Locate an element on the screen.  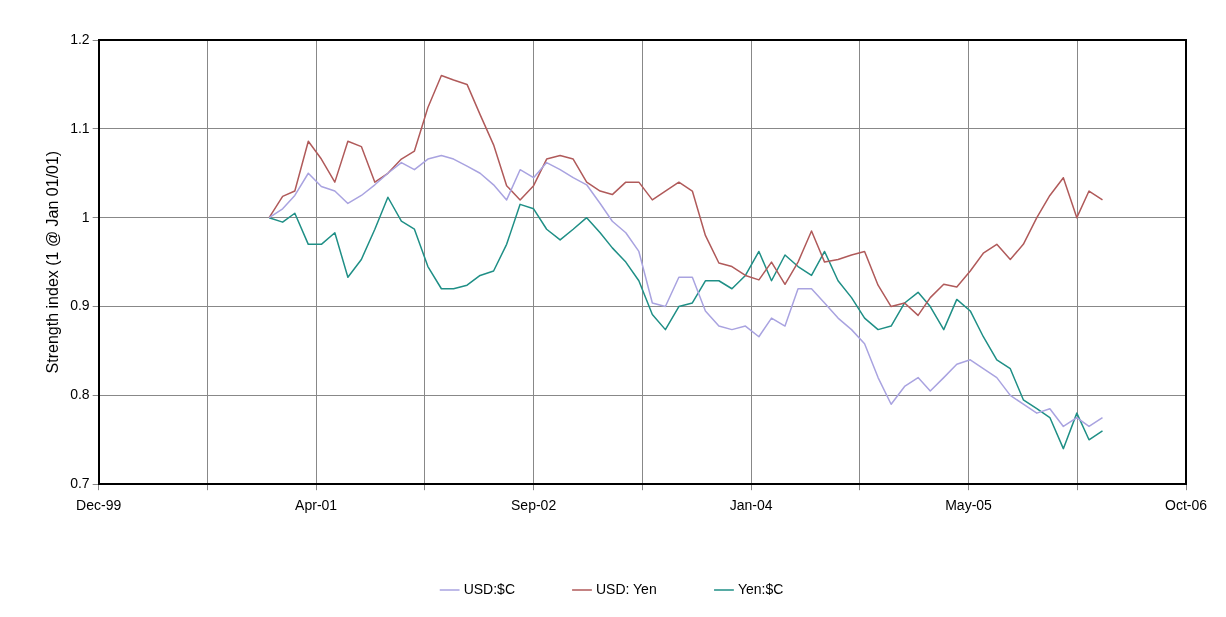
y-tick-label: 0.8 is located at coordinates (80, 394).